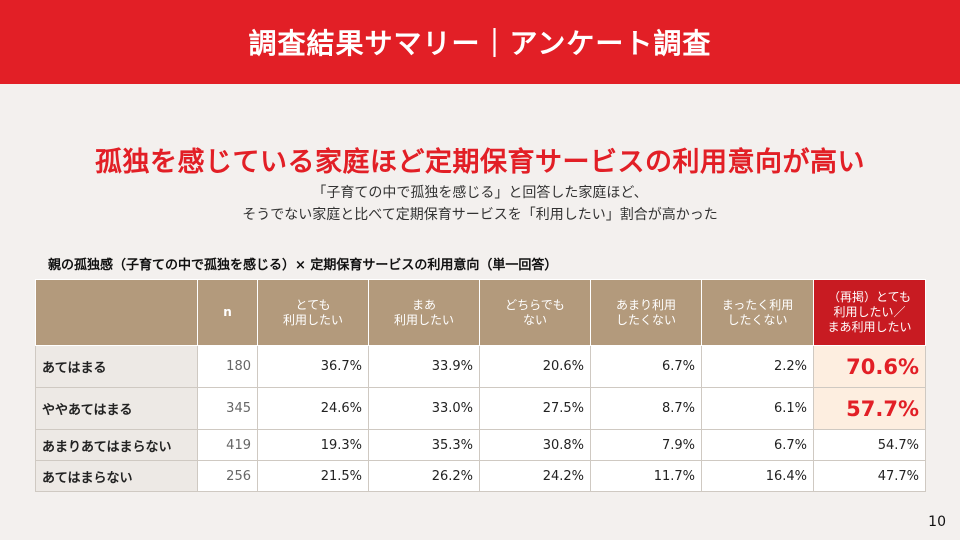  I want to click on n-cell: 345, so click(227, 408).